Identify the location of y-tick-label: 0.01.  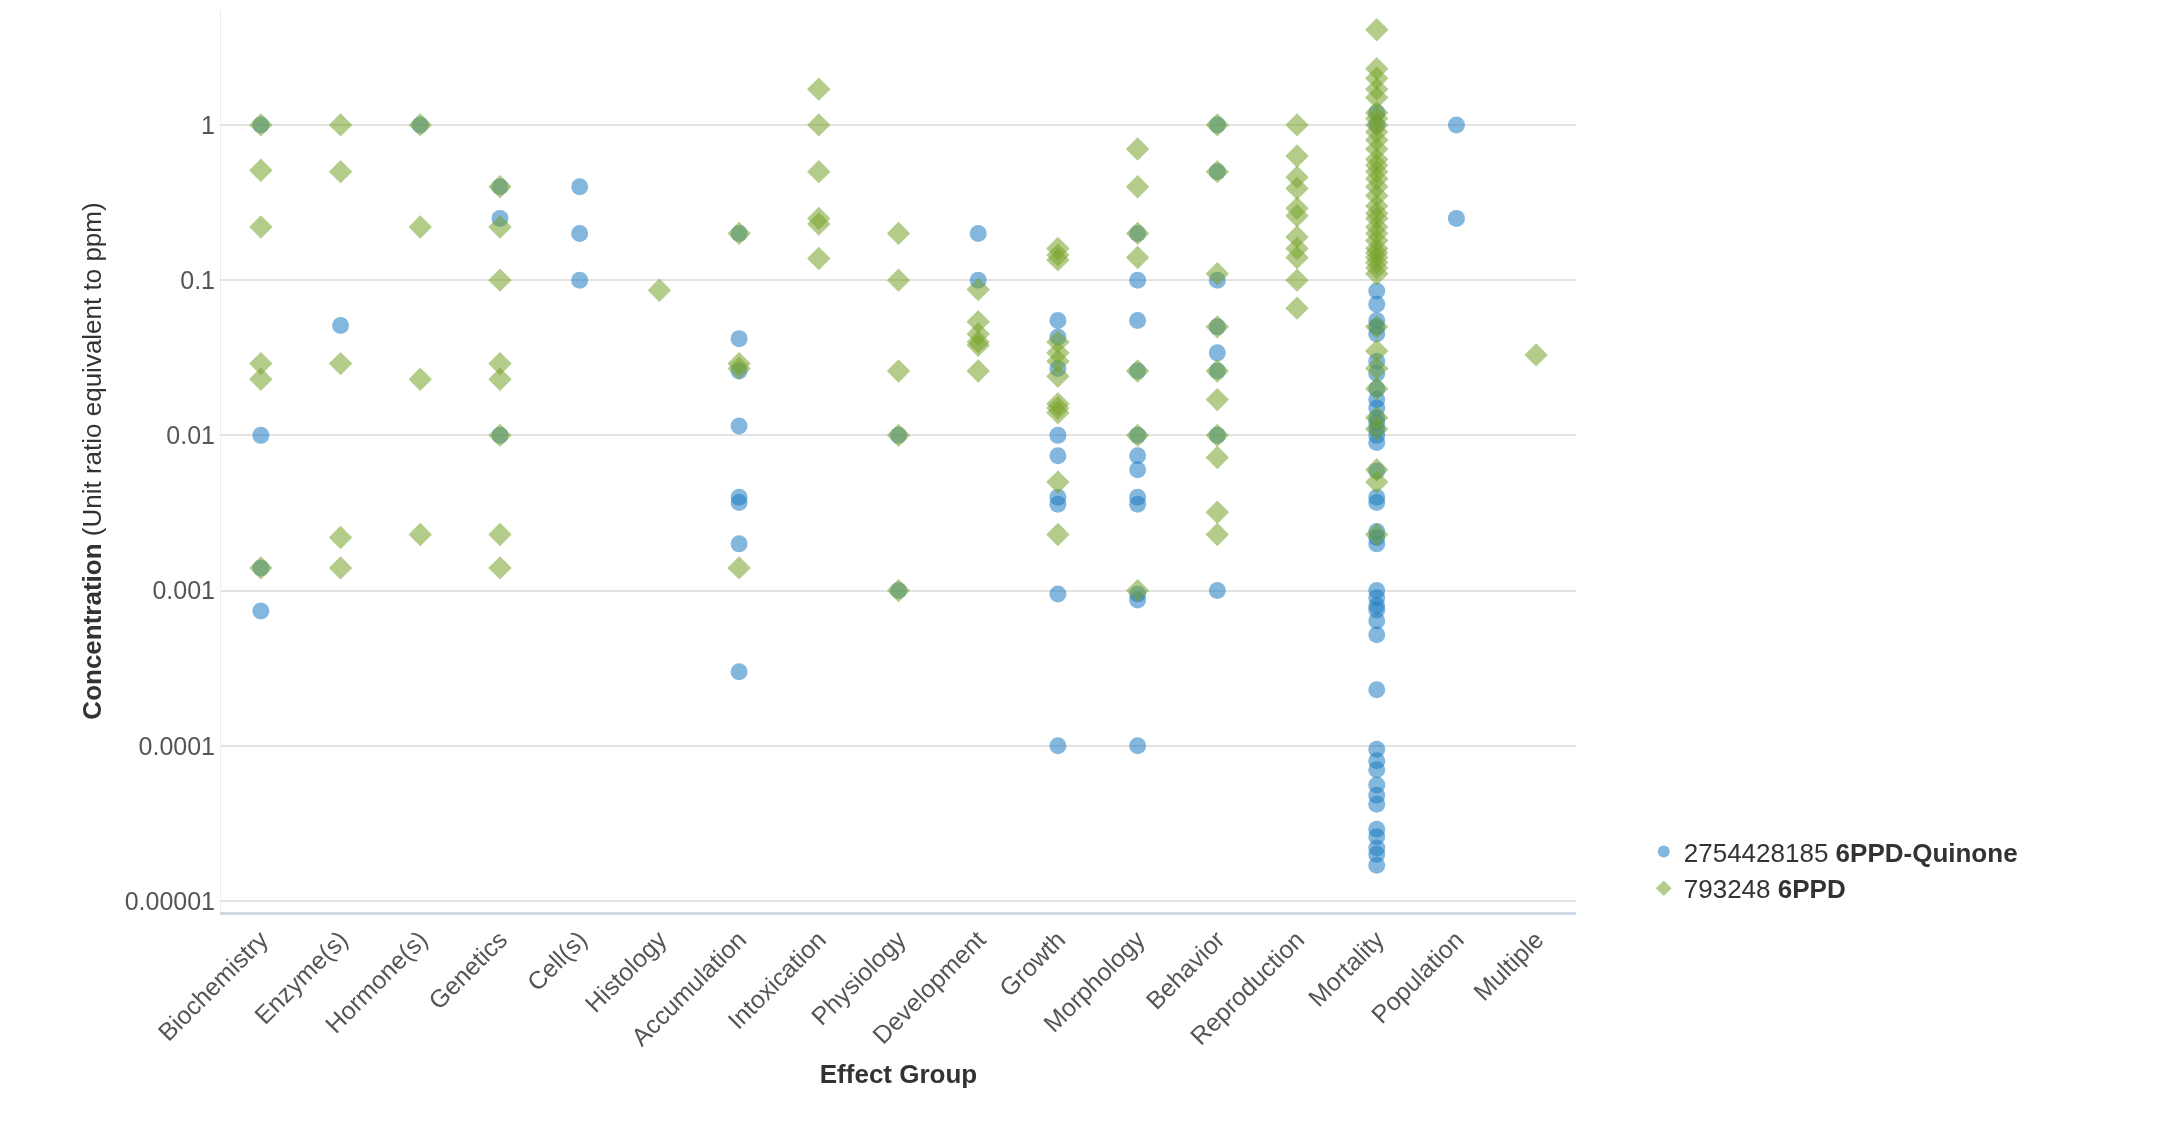
(190, 435).